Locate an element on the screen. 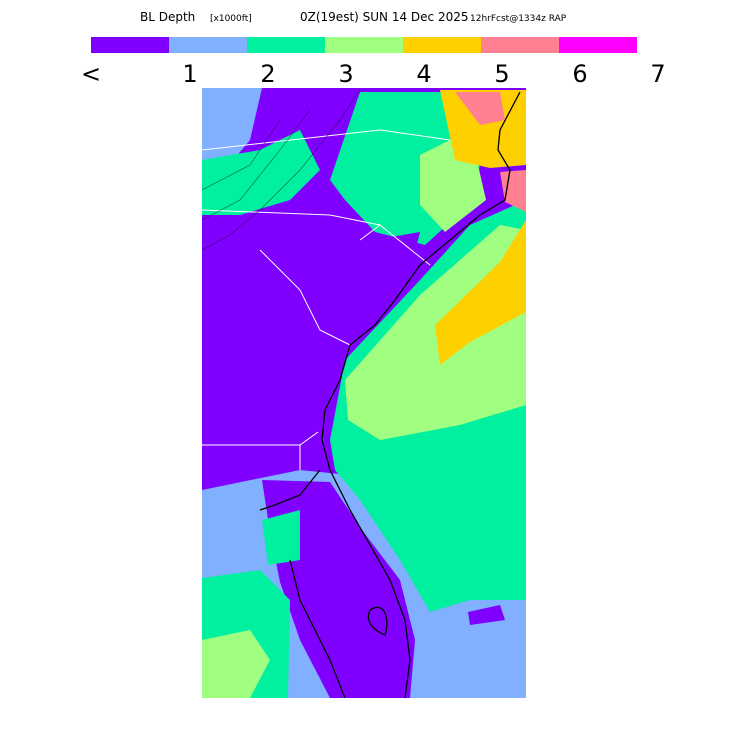  legend-label: 7 is located at coordinates (657, 74).